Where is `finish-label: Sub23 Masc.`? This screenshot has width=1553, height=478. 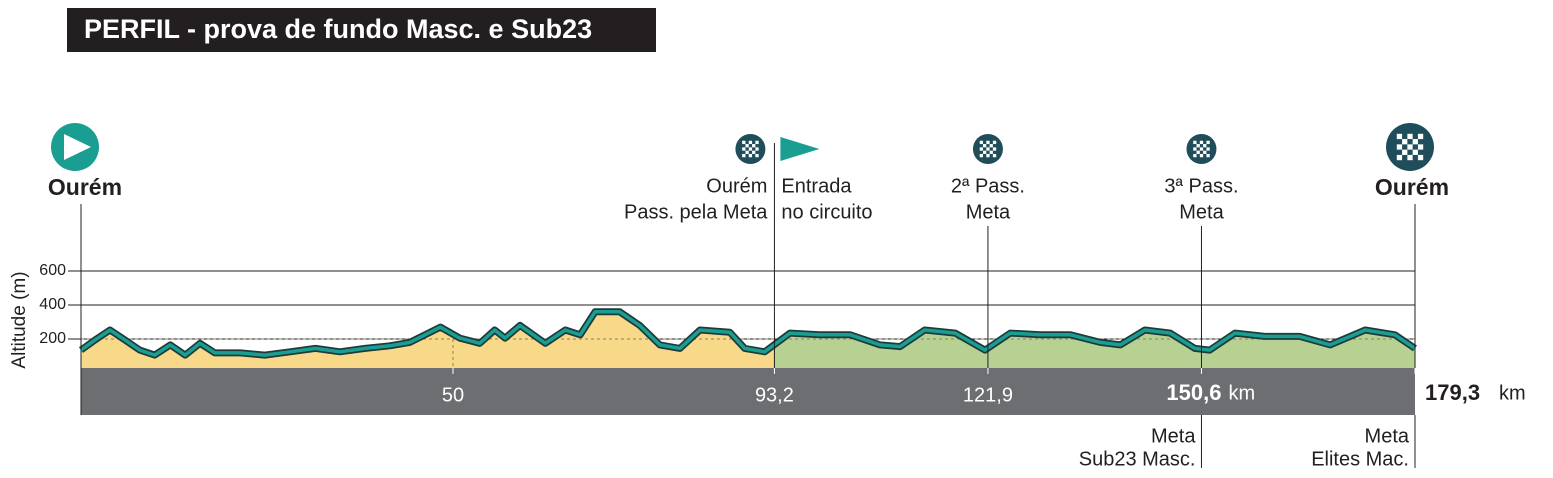
finish-label: Sub23 Masc. is located at coordinates (1137, 459).